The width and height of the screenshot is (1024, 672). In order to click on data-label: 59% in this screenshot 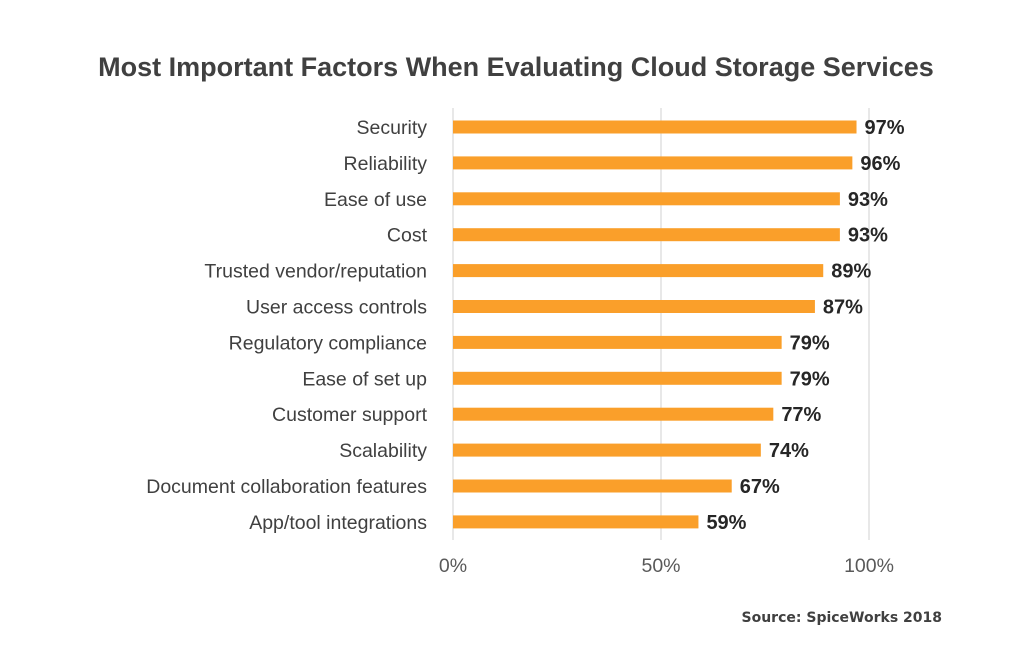, I will do `click(726, 523)`.